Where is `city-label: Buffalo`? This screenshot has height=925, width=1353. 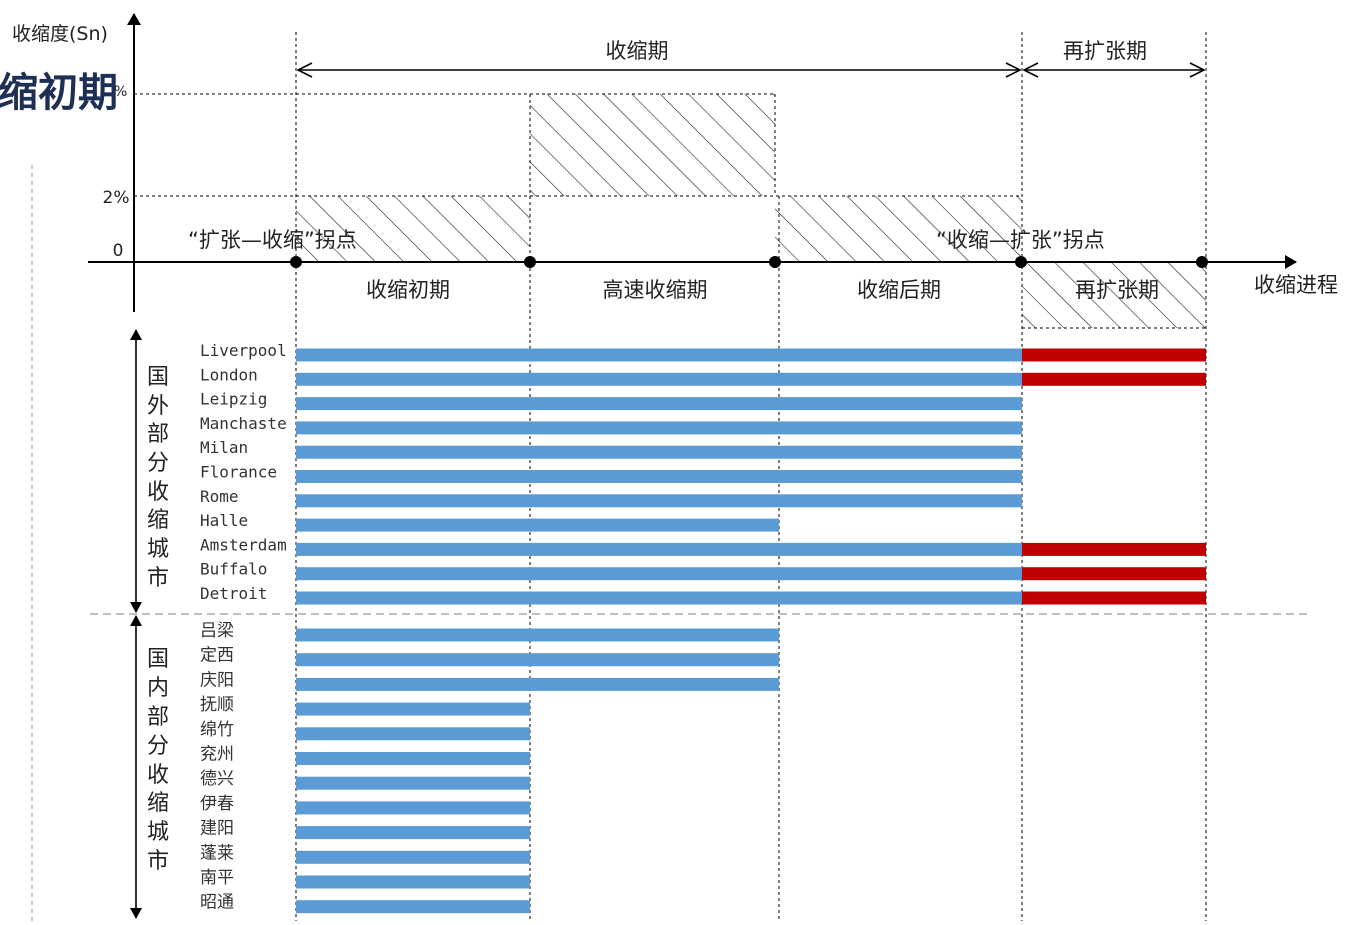
city-label: Buffalo is located at coordinates (233, 569).